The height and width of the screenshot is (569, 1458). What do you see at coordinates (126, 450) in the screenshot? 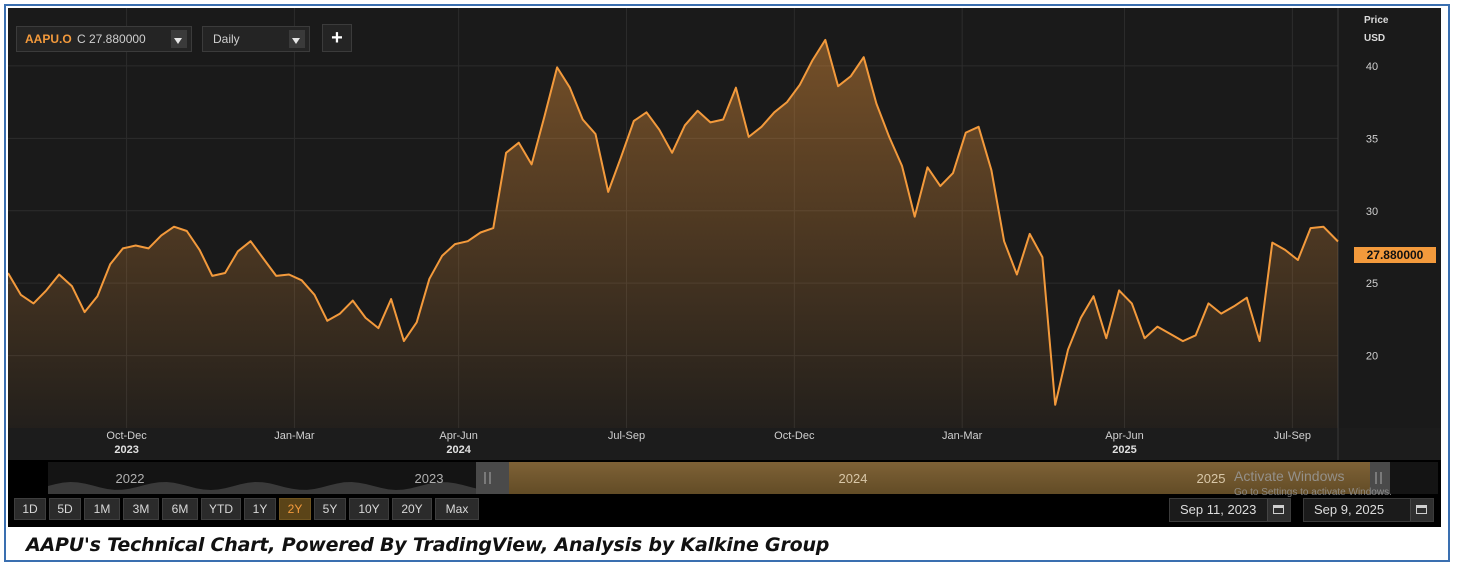
I see `year-label: 2023` at bounding box center [126, 450].